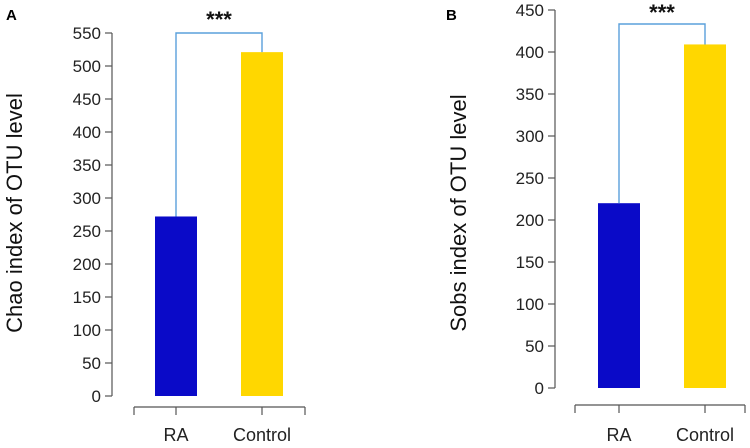 The height and width of the screenshot is (448, 750). What do you see at coordinates (705, 216) in the screenshot?
I see `panel-b-bar-control` at bounding box center [705, 216].